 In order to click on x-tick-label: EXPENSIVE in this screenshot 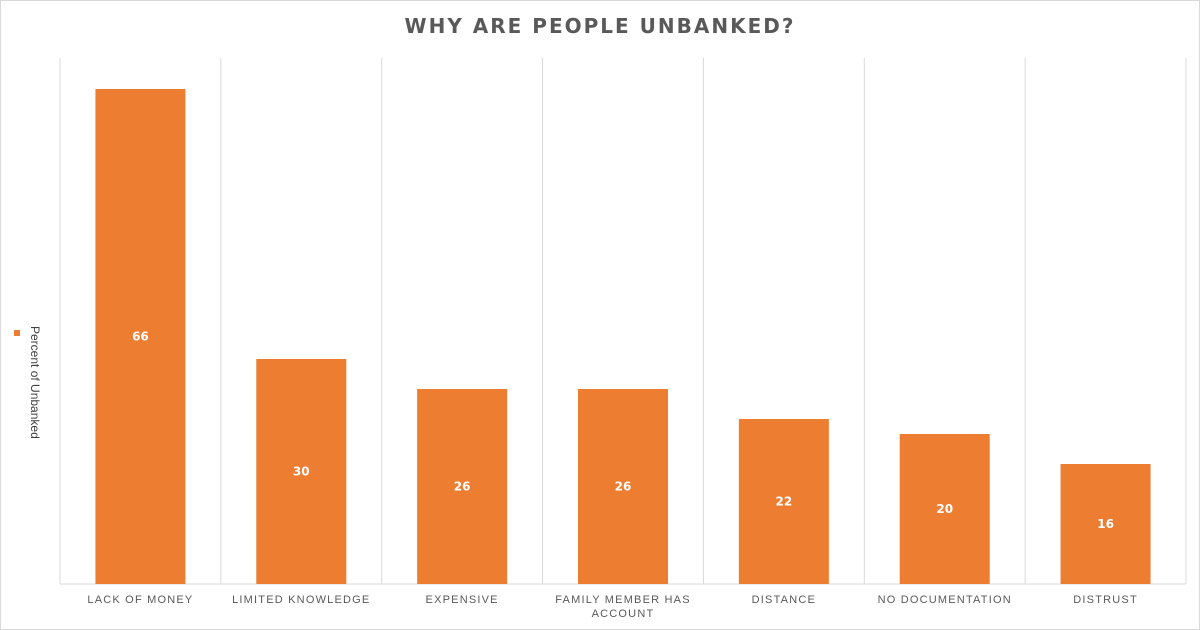, I will do `click(462, 600)`.